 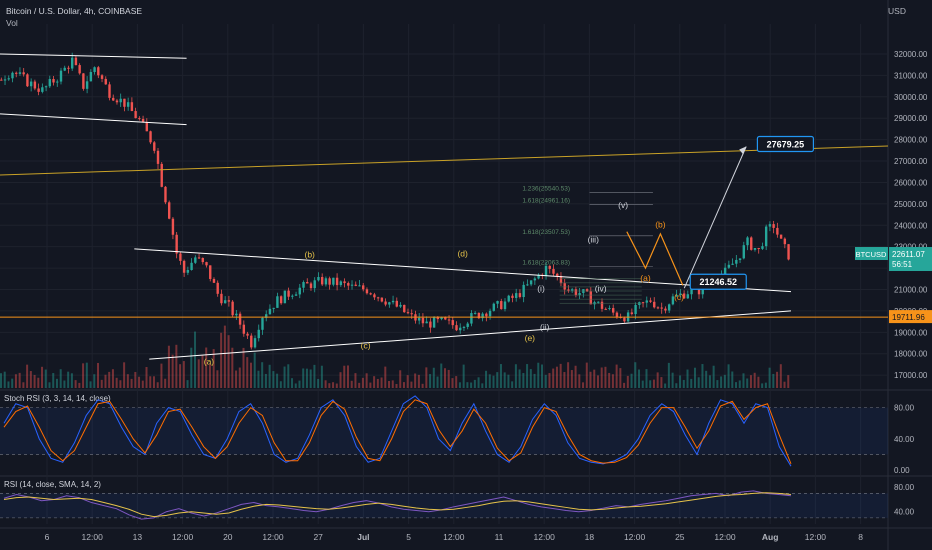 I want to click on long-channel-line, so click(x=444, y=160).